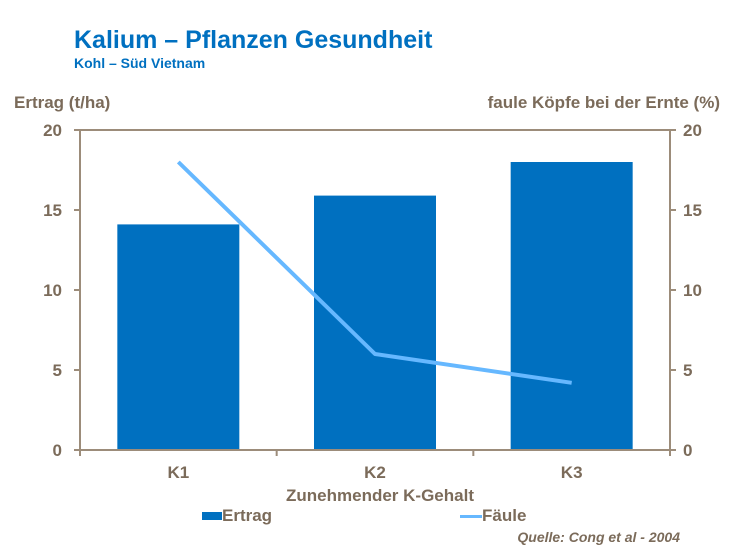 The height and width of the screenshot is (547, 730). I want to click on y2-tick-label: 10, so click(692, 290).